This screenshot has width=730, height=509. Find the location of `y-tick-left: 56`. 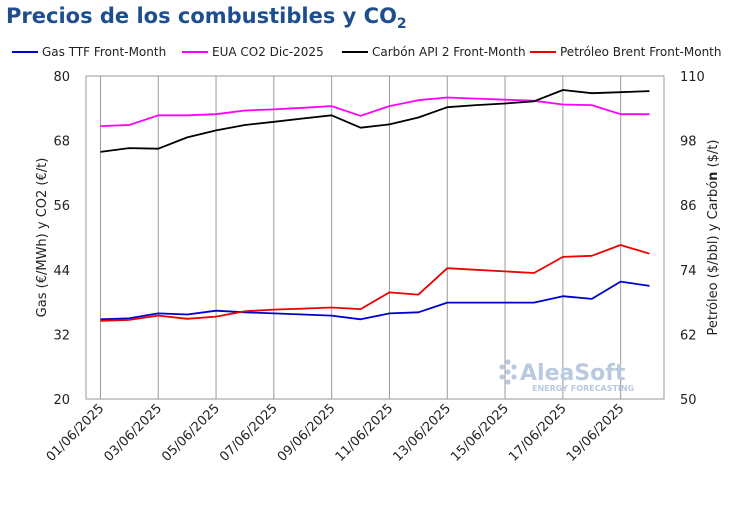

y-tick-left: 56 is located at coordinates (61, 206).